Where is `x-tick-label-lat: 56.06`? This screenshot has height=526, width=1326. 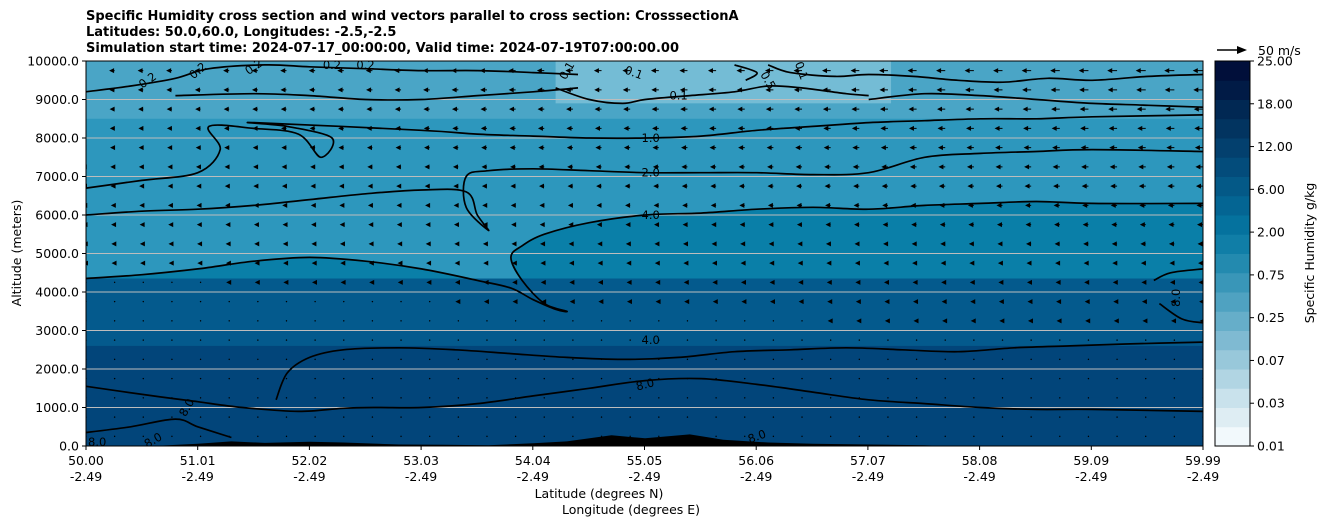
x-tick-label-lat: 56.06 is located at coordinates (756, 460).